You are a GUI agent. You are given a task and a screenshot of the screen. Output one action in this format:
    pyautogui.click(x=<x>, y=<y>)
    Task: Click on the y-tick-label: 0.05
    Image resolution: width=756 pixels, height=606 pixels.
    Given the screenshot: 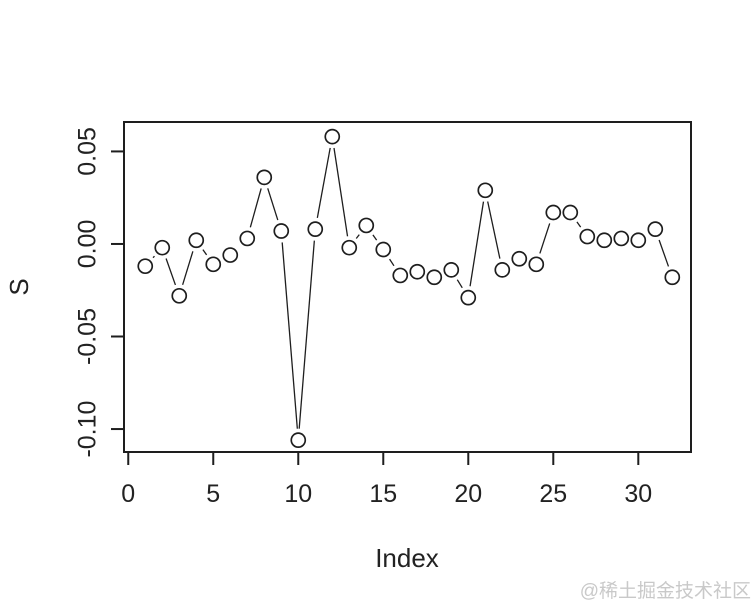 What is the action you would take?
    pyautogui.click(x=88, y=151)
    